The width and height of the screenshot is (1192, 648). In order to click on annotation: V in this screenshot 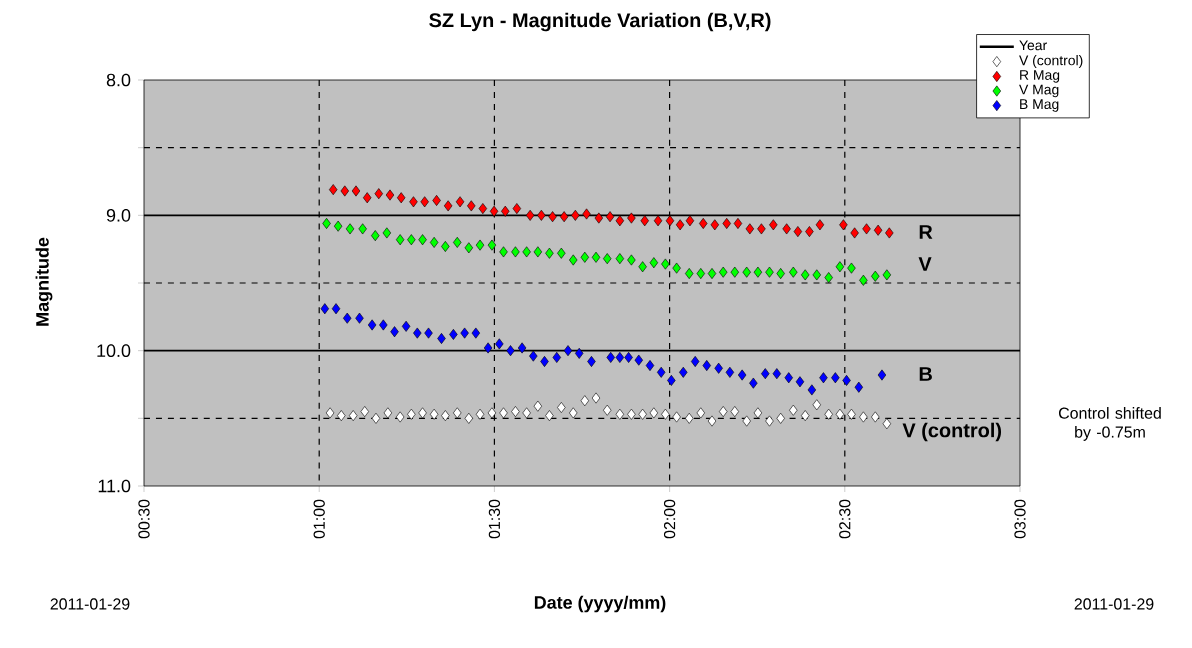, I will do `click(925, 264)`.